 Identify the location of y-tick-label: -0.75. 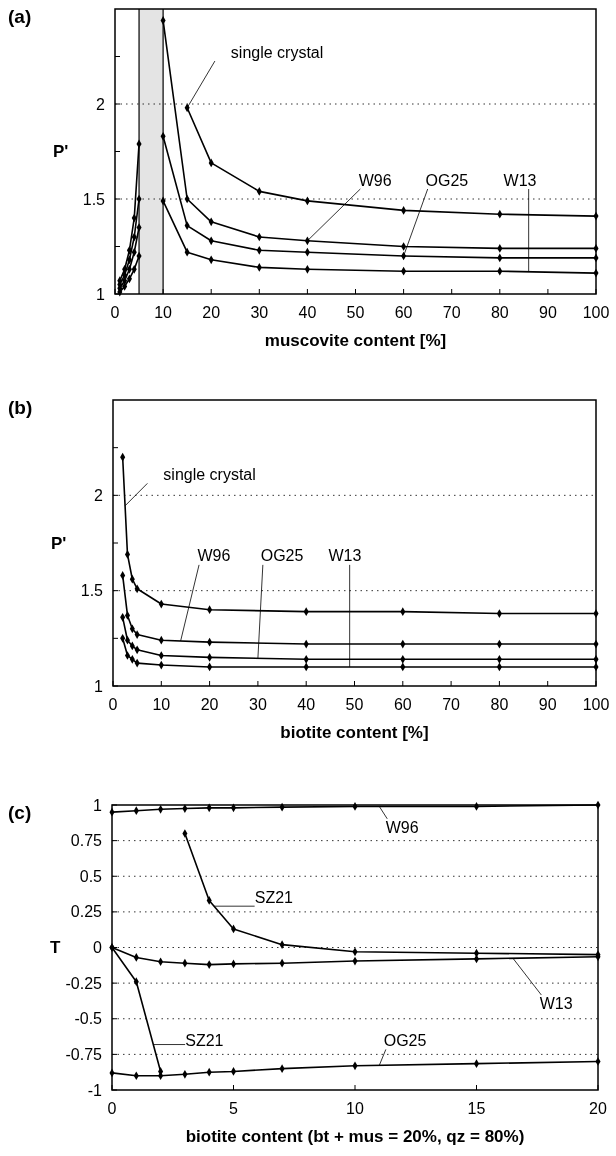
(84, 1054).